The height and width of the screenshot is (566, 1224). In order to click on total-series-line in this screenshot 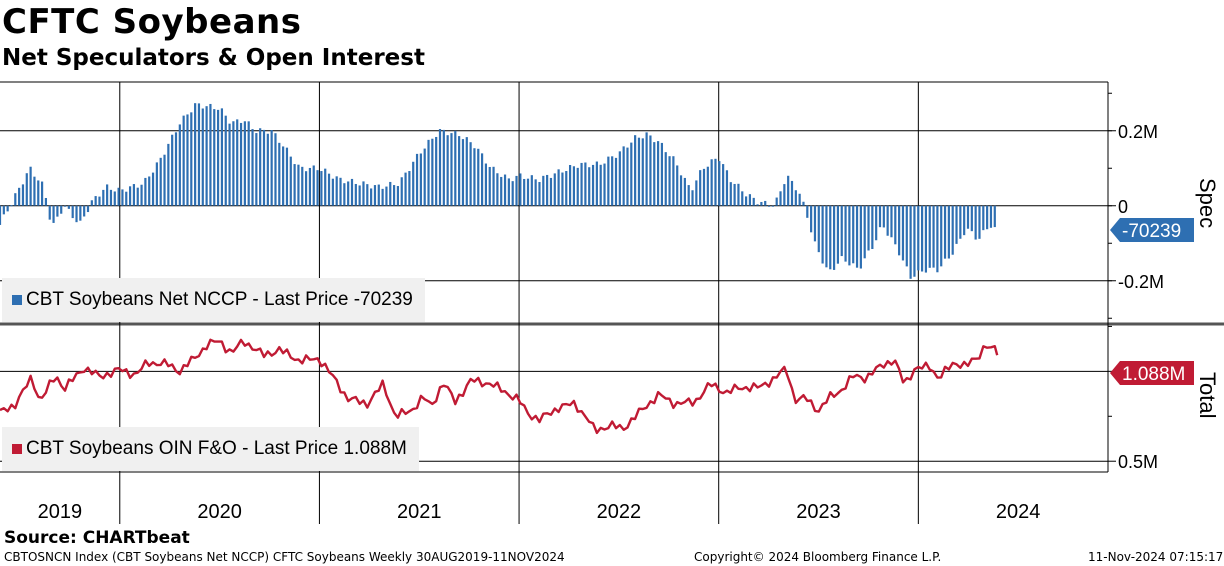, I will do `click(499, 386)`.